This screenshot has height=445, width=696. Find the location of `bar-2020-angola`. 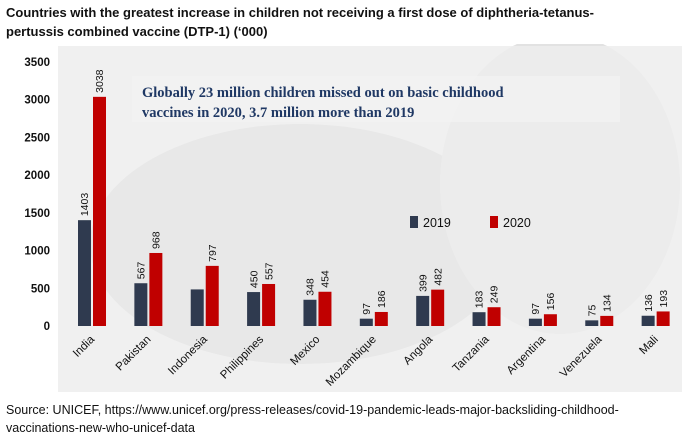

bar-2020-angola is located at coordinates (438, 307).